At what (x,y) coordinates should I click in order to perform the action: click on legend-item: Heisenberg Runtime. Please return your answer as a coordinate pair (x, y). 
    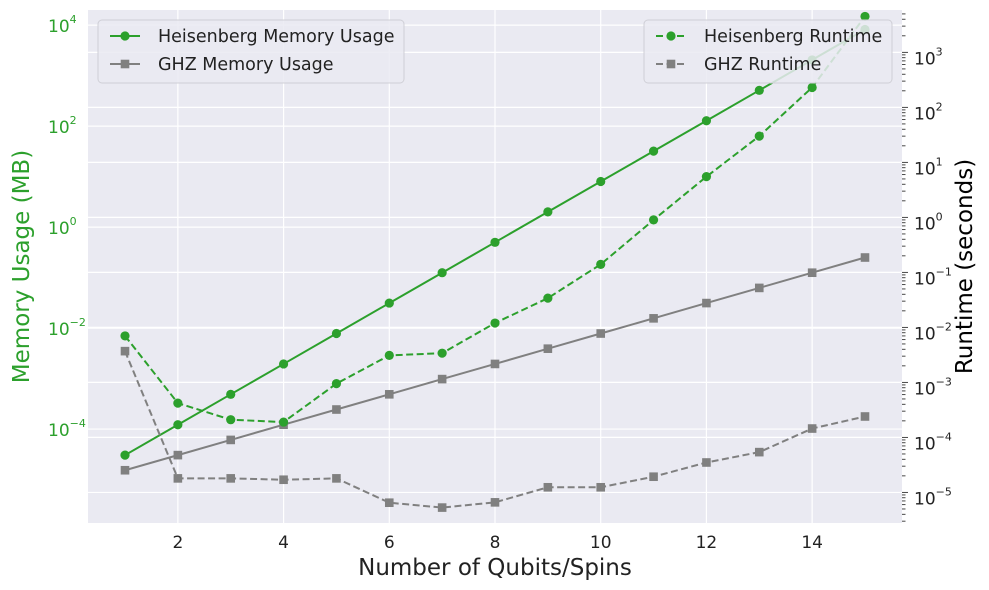
    Looking at the image, I should click on (769, 37).